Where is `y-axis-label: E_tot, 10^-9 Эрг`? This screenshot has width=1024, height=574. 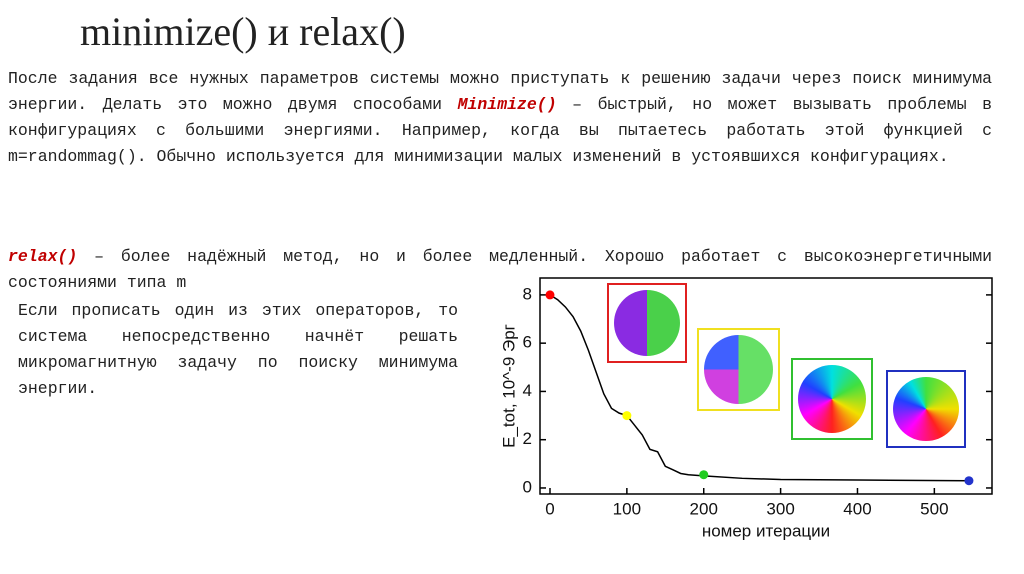
y-axis-label: E_tot, 10^-9 Эрг is located at coordinates (508, 386).